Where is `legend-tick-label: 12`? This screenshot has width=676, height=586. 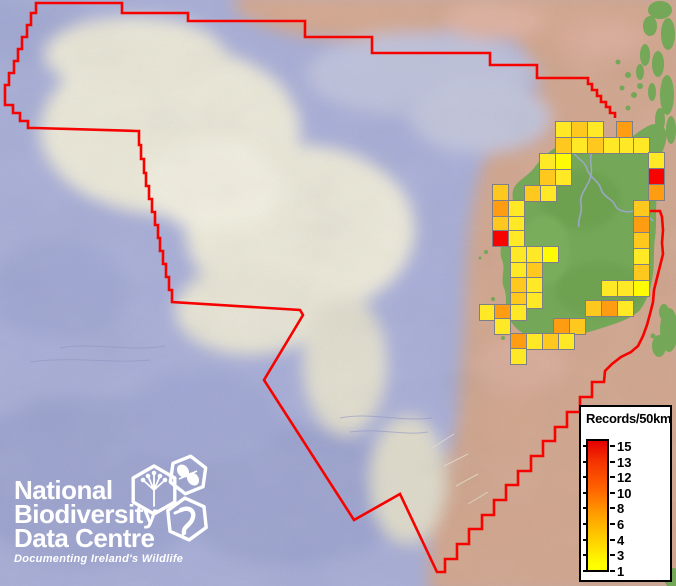
legend-tick-label: 12 is located at coordinates (624, 478).